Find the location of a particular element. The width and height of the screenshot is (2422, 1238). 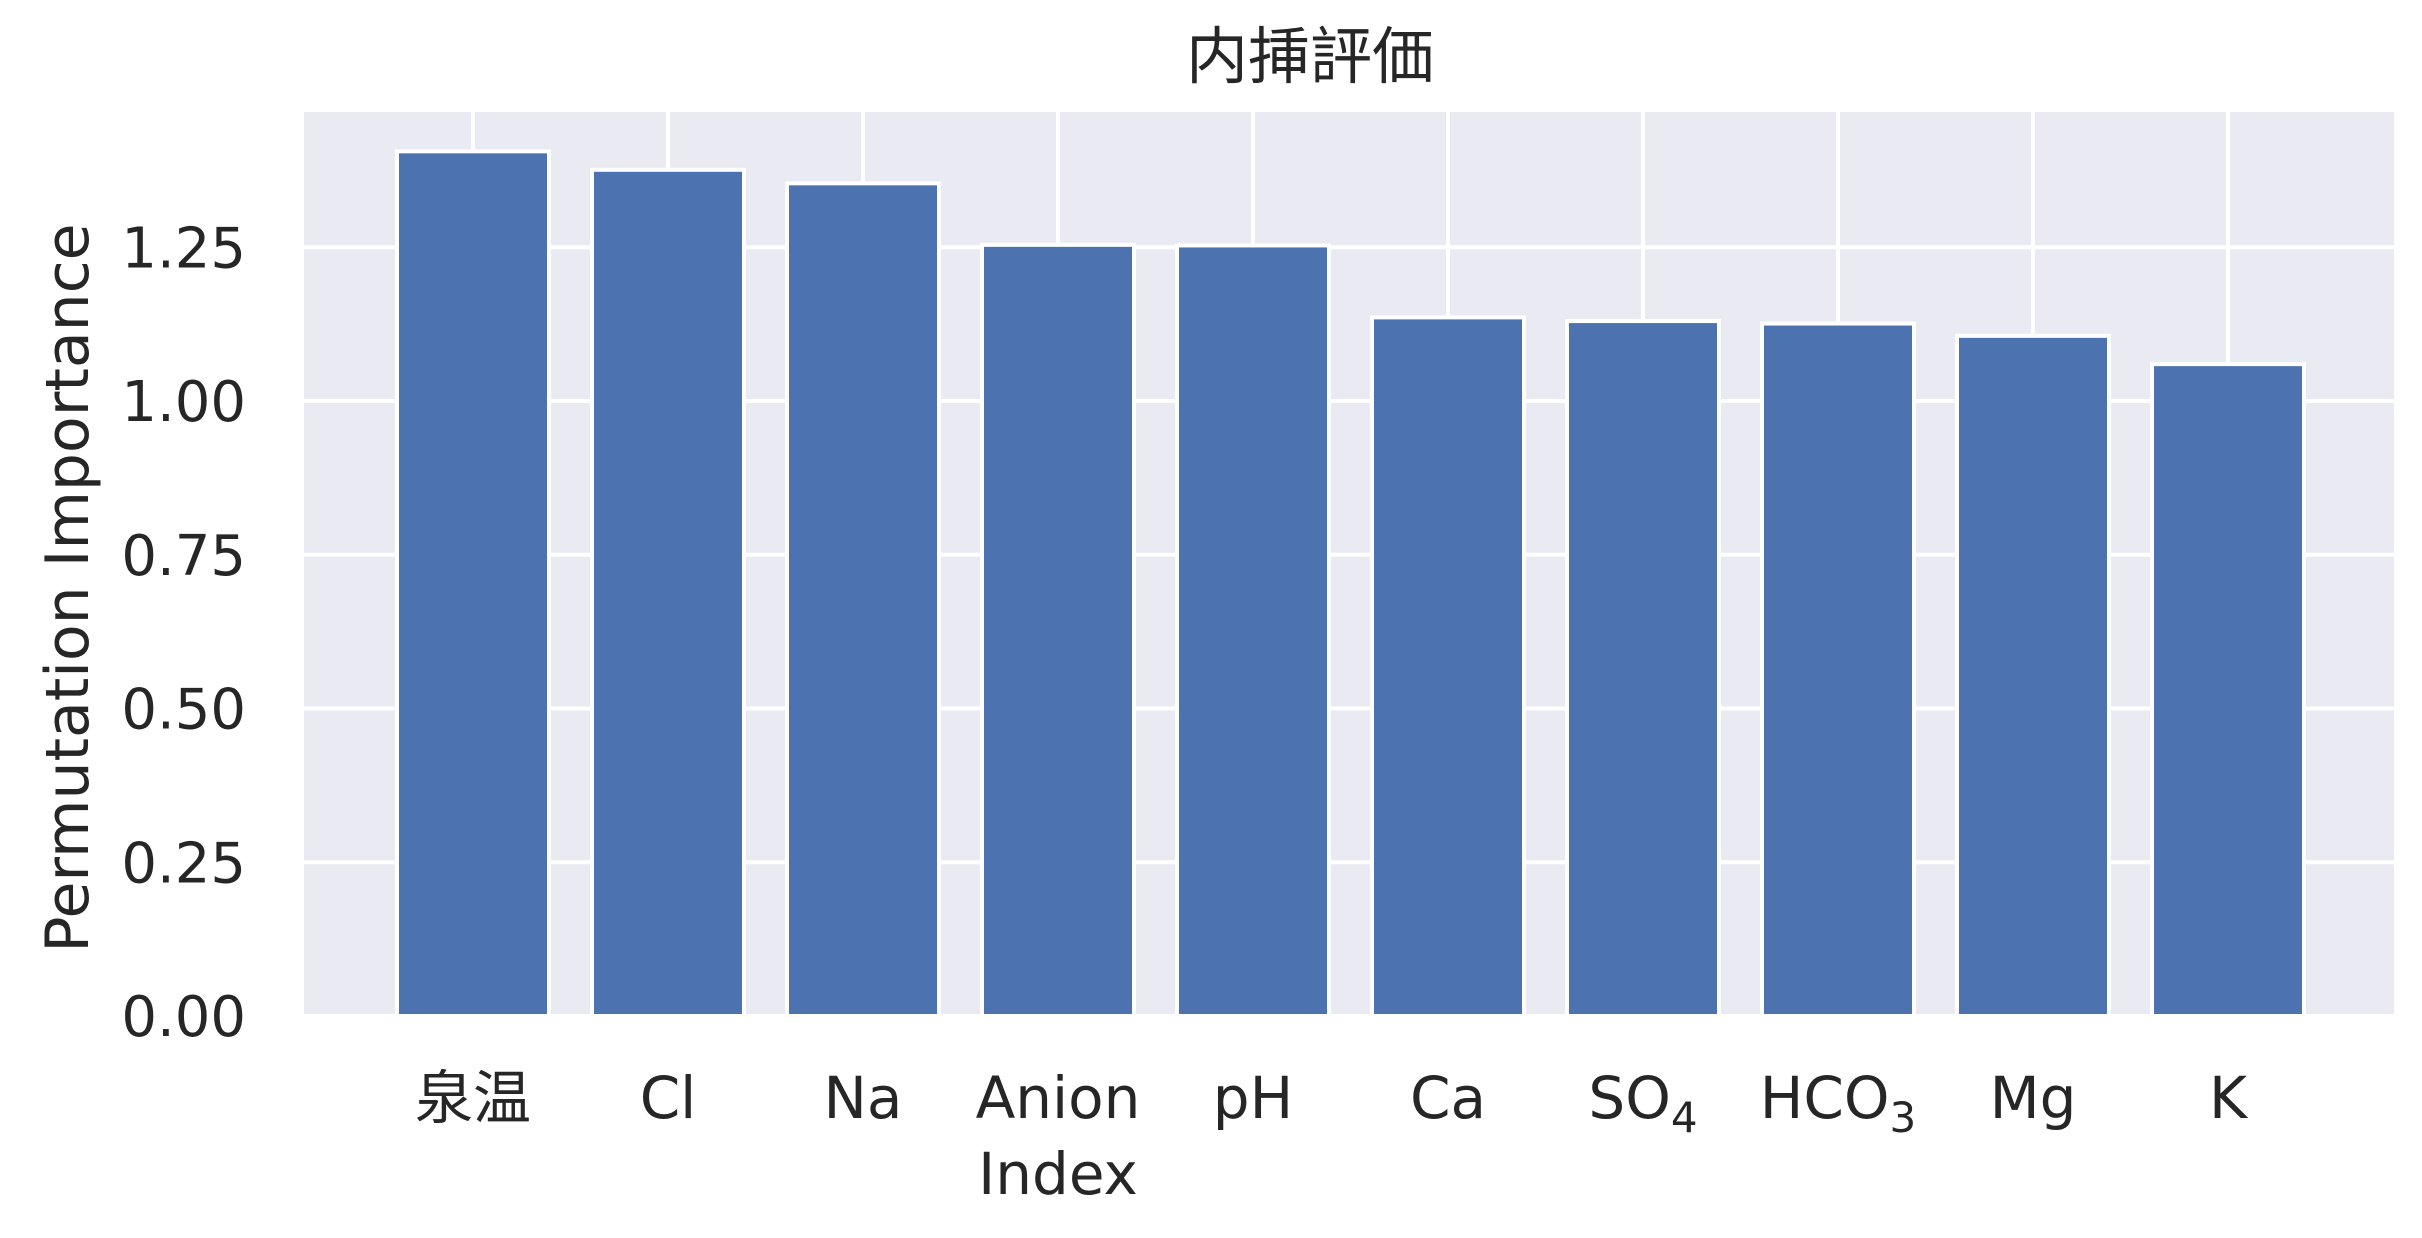

y-tick-label: 1.25 is located at coordinates (183, 248).